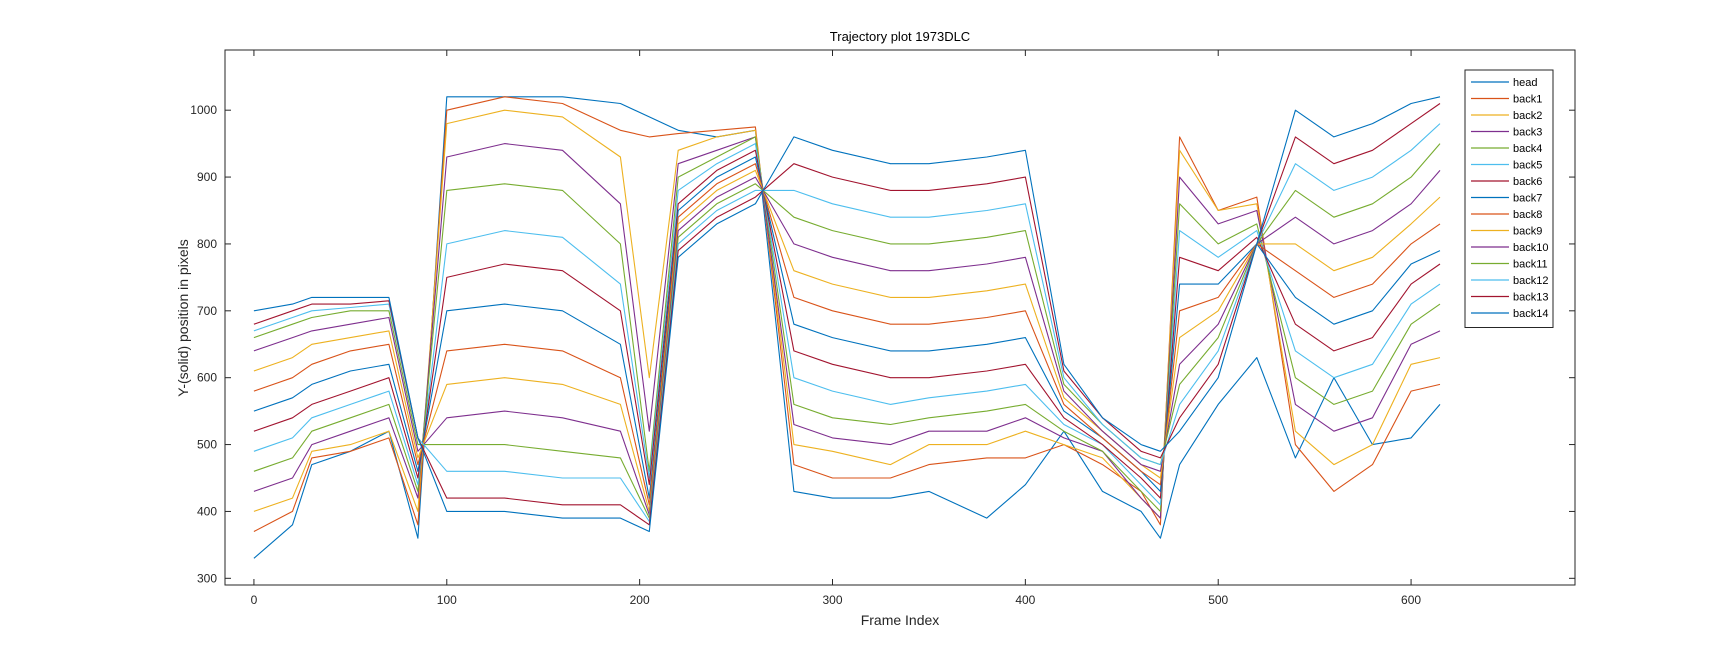 The width and height of the screenshot is (1733, 654). What do you see at coordinates (832, 600) in the screenshot?
I see `x-tick-label: 300` at bounding box center [832, 600].